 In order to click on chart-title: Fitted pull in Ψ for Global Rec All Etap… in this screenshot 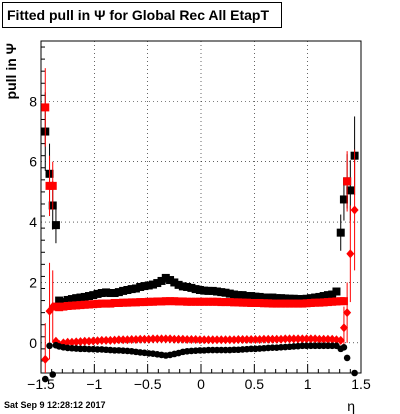, I will do `click(142, 15)`.